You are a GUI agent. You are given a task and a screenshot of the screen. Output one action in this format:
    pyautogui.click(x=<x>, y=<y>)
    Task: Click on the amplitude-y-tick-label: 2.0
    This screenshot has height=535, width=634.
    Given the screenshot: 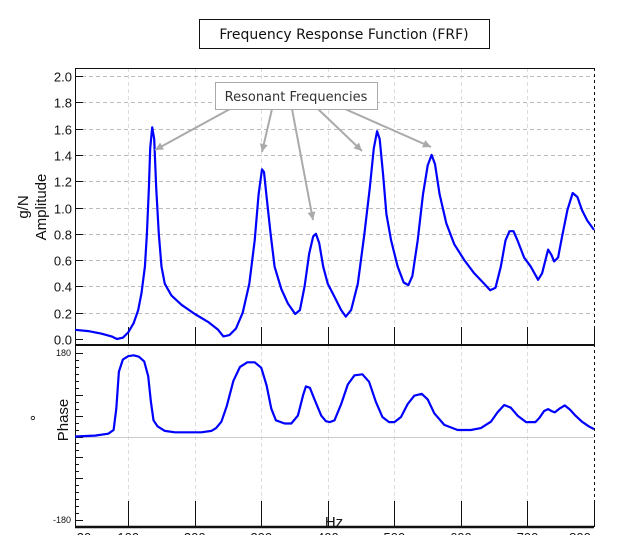 What is the action you would take?
    pyautogui.click(x=63, y=77)
    